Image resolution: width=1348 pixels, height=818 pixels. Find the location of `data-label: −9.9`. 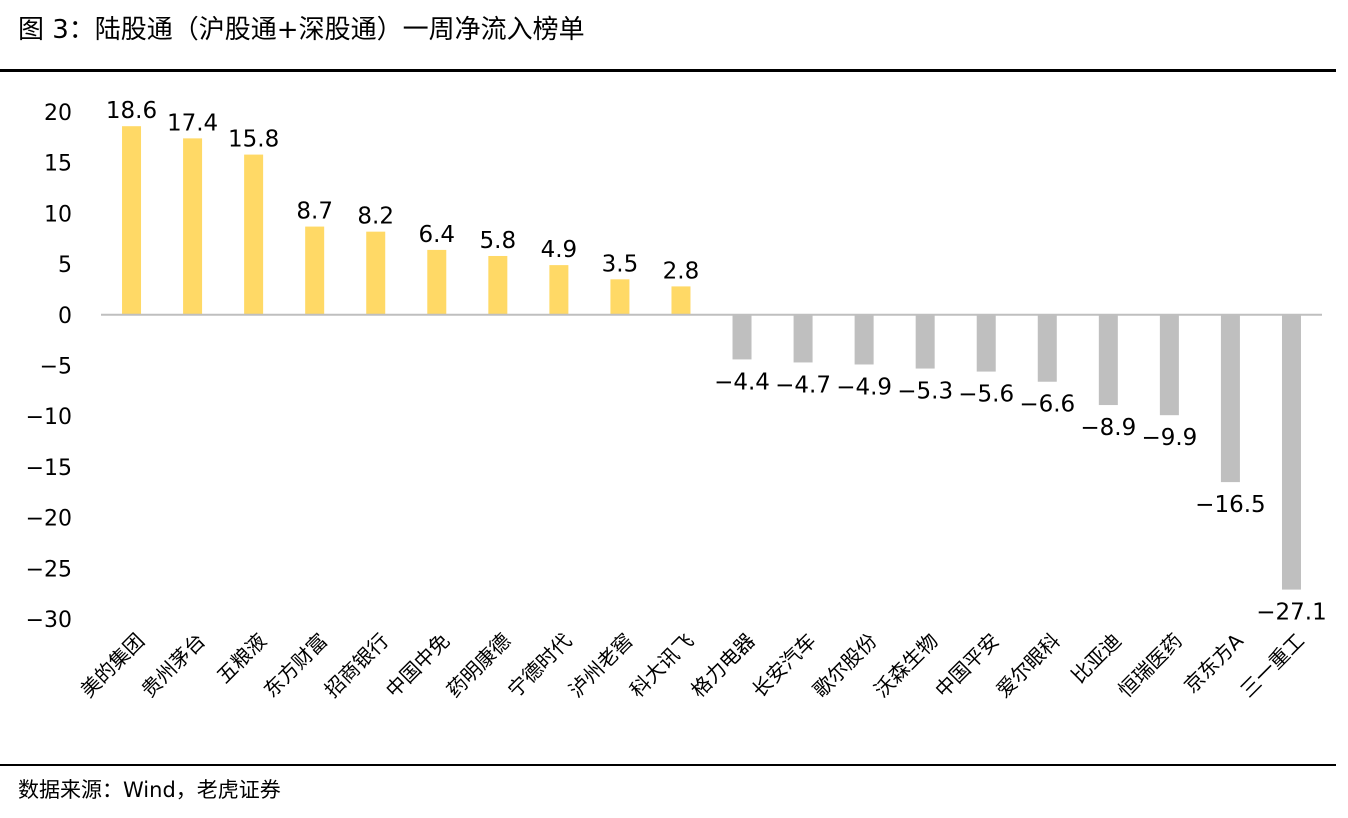

data-label: −9.9 is located at coordinates (1169, 438).